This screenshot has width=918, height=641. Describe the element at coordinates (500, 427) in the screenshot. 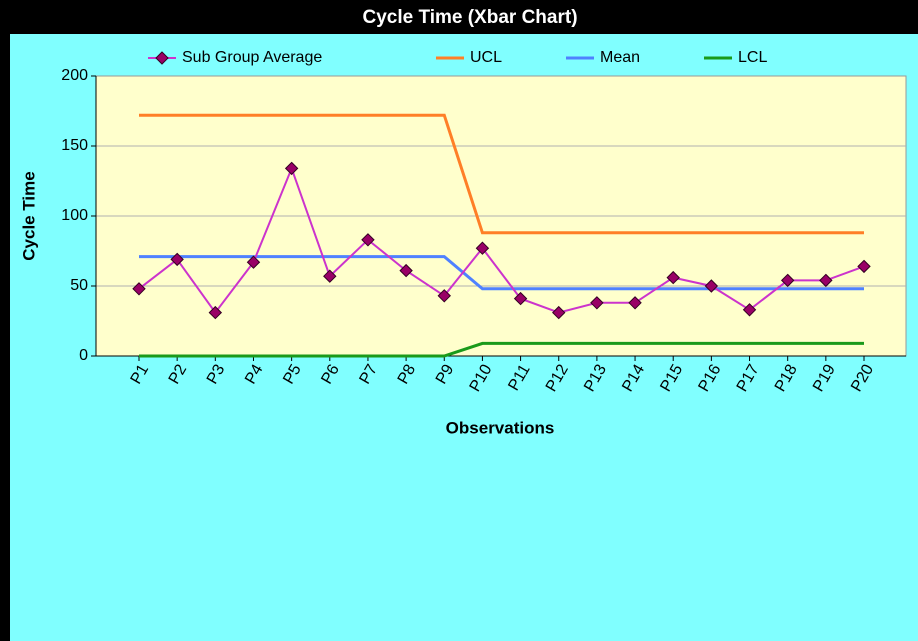

I see `x-axis-title: Observations` at that location.